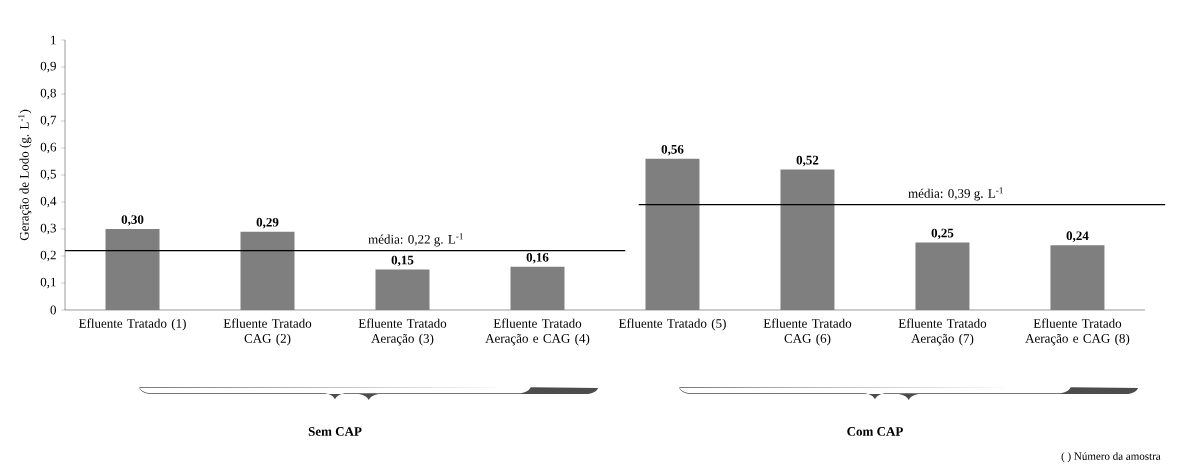 This screenshot has height=466, width=1177. What do you see at coordinates (875, 431) in the screenshot?
I see `text: Com CAP` at bounding box center [875, 431].